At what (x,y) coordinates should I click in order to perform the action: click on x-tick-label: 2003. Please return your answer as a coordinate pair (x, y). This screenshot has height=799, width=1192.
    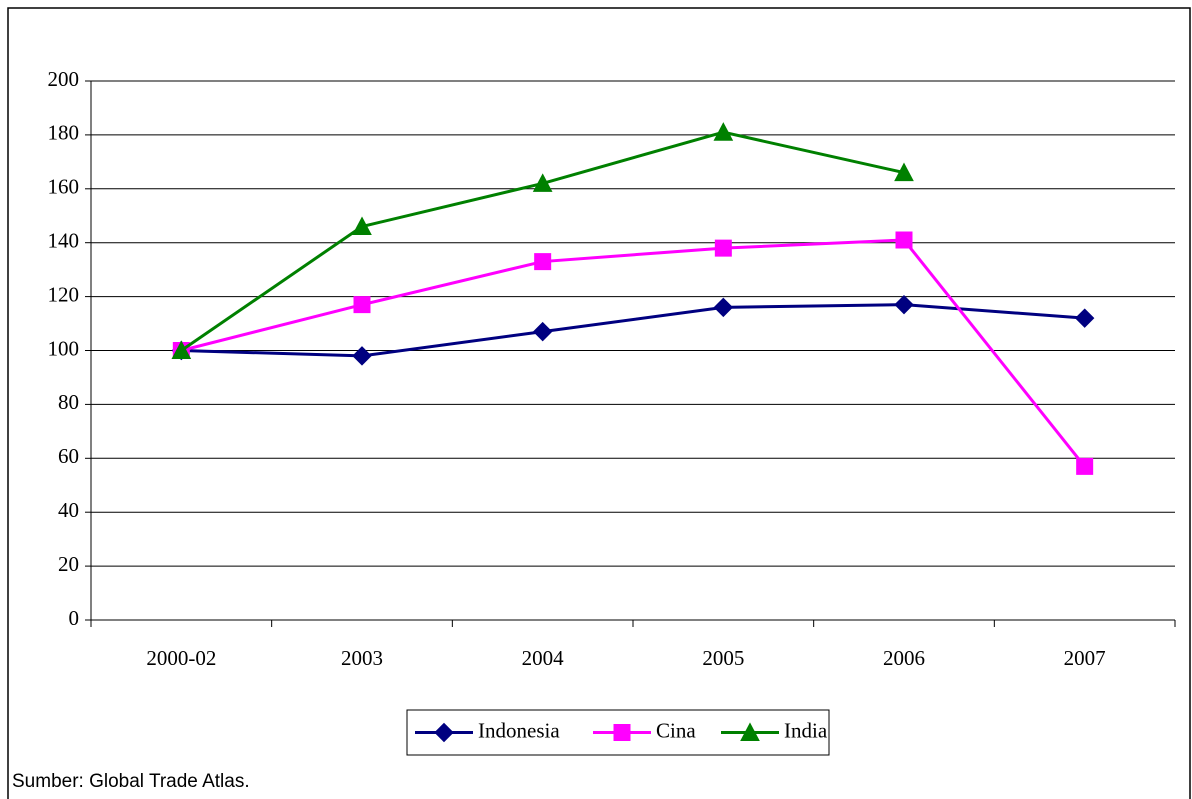
    Looking at the image, I should click on (362, 658).